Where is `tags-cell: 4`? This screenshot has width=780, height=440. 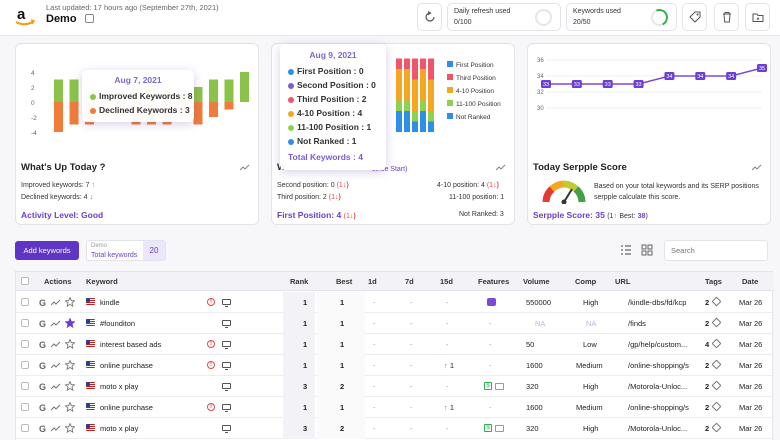
tags-cell: 4 is located at coordinates (707, 344).